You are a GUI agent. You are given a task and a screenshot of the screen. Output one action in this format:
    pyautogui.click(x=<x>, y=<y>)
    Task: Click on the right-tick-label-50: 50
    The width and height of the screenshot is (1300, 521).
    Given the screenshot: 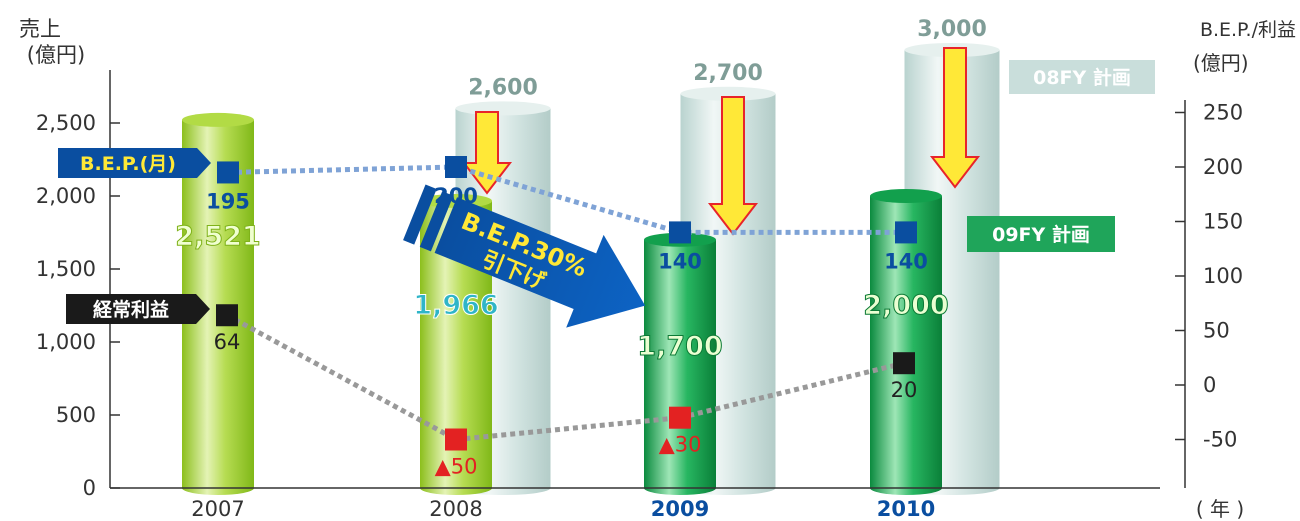 What is the action you would take?
    pyautogui.click(x=1216, y=331)
    